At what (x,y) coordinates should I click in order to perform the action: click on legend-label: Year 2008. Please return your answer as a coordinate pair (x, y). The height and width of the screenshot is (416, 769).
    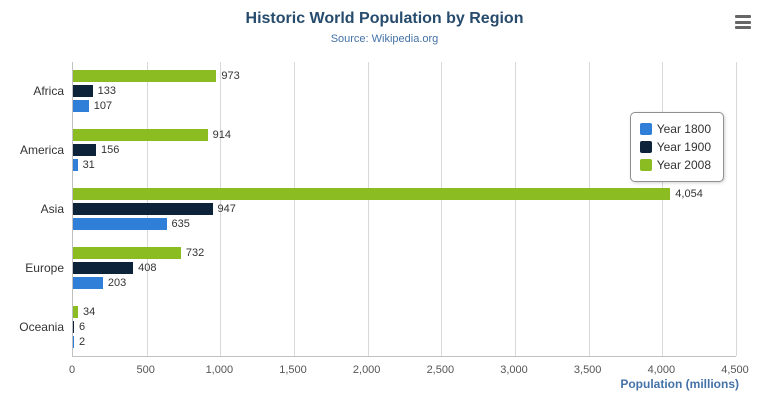
    Looking at the image, I should click on (683, 165).